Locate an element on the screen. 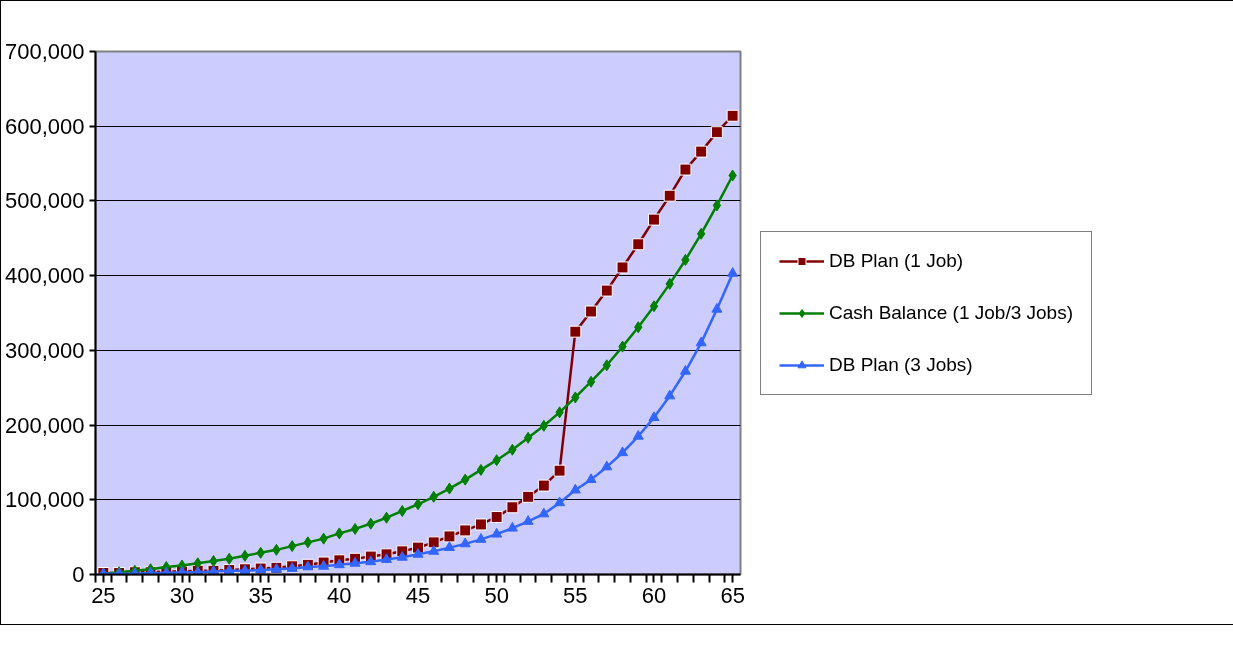 Image resolution: width=1233 pixels, height=663 pixels. y-tick-label: 100,000 is located at coordinates (44, 500).